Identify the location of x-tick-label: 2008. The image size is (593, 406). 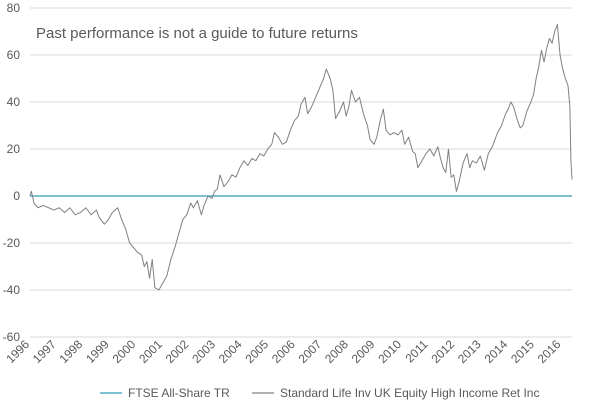
(336, 351).